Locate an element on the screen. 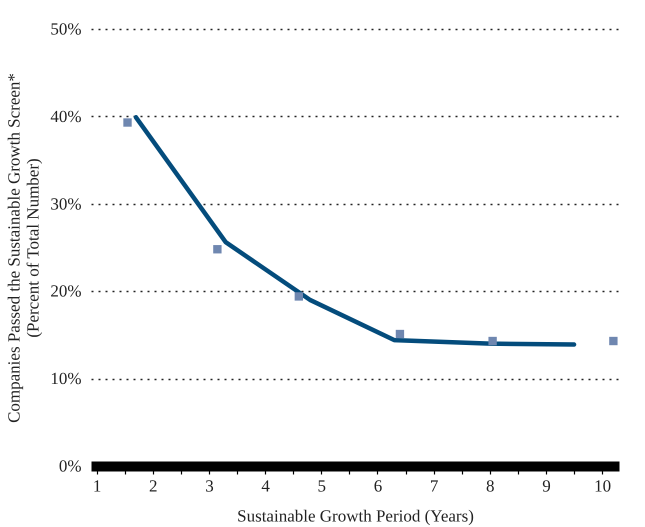  x-axis-title: Sustainable Growth Period (Years) is located at coordinates (355, 516).